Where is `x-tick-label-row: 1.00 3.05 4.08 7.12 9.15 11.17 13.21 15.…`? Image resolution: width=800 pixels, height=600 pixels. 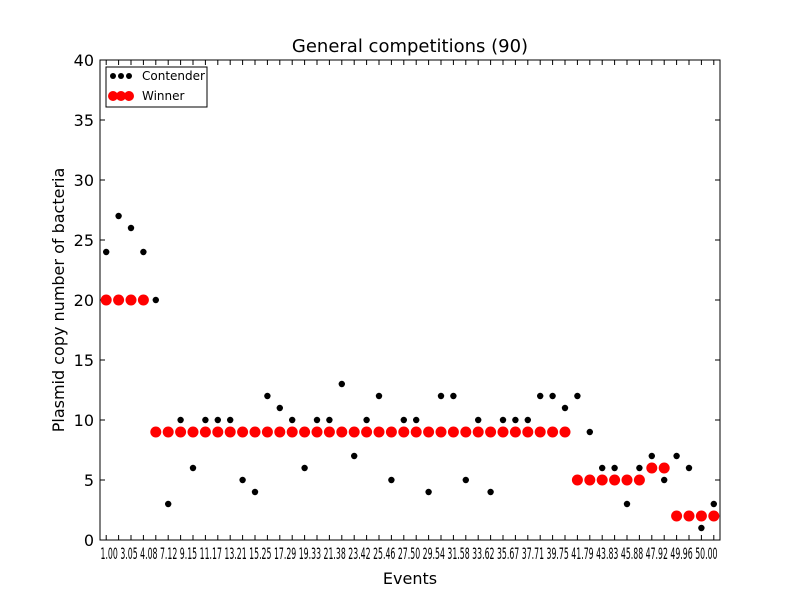 x-tick-label-row: 1.00 3.05 4.08 7.12 9.15 11.17 13.21 15.… is located at coordinates (409, 553).